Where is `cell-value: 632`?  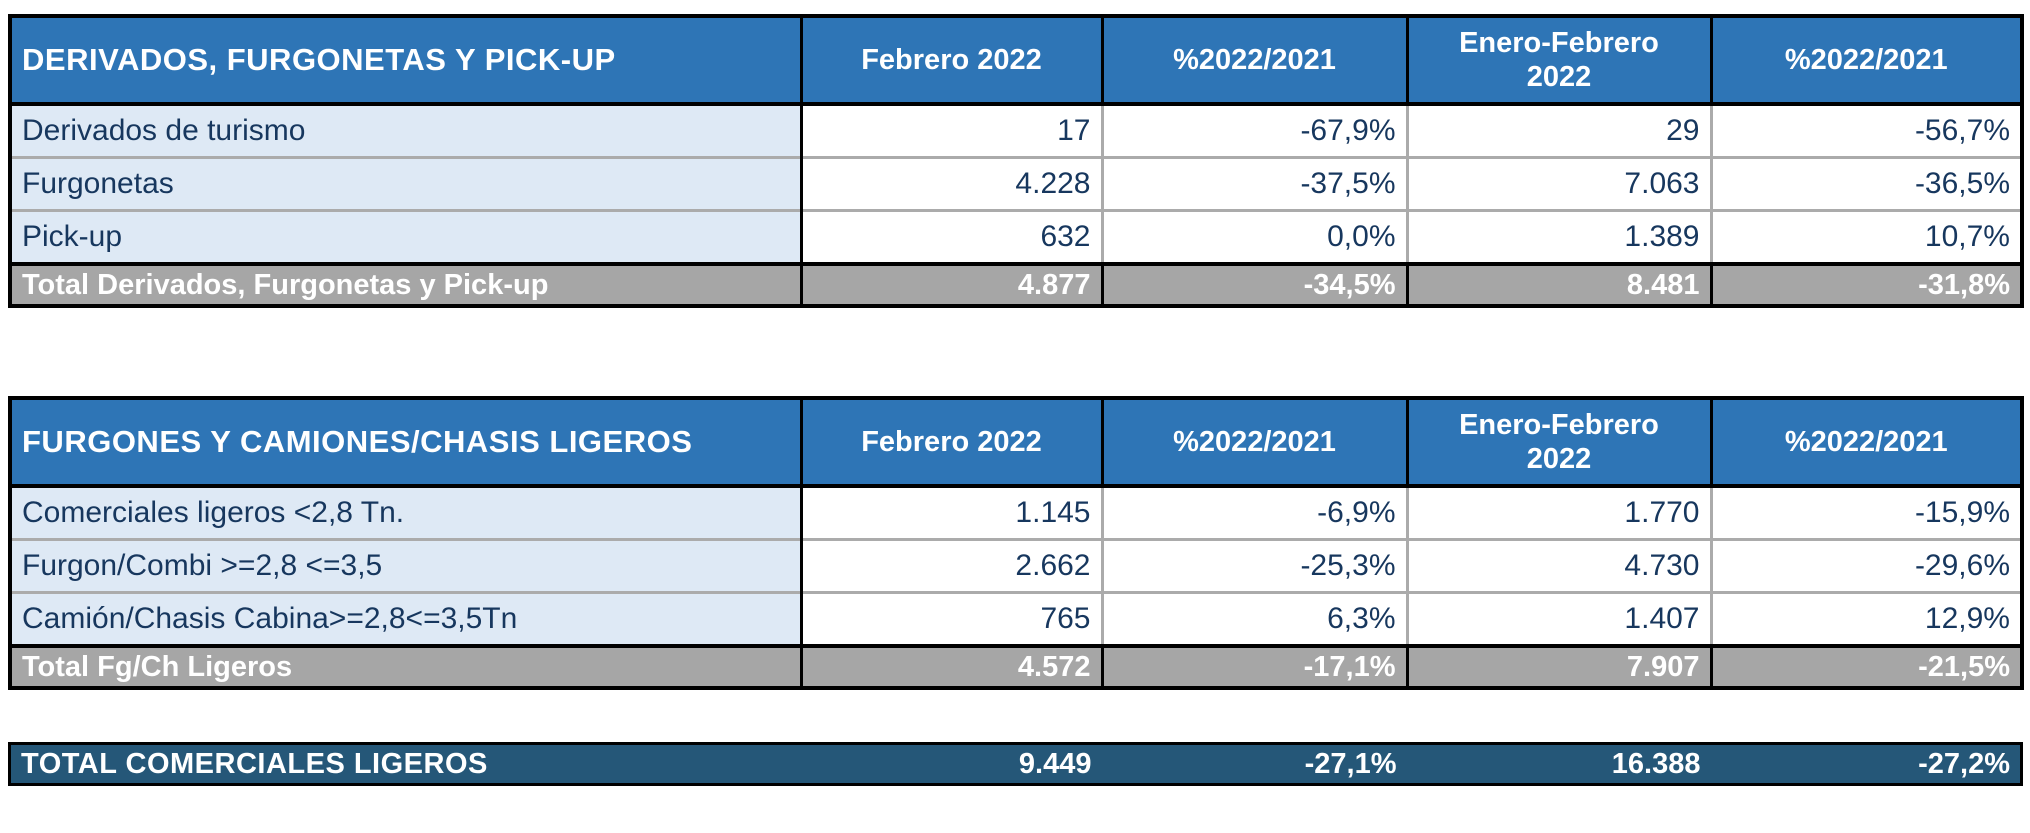
cell-value: 632 is located at coordinates (950, 236).